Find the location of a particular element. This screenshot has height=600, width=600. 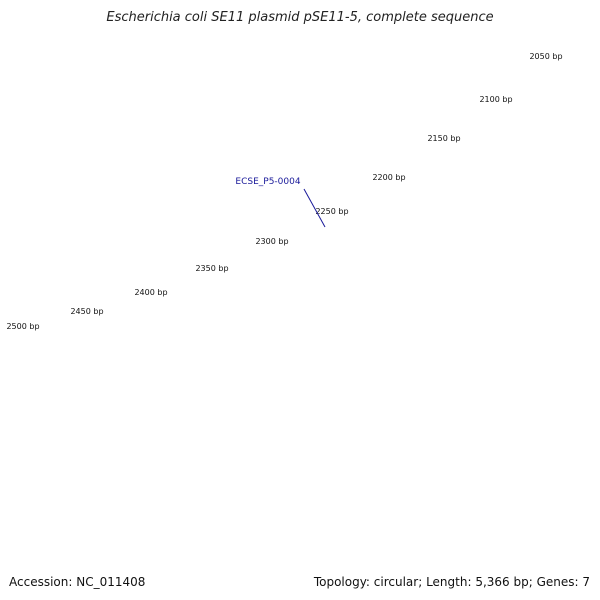

gene-label-ECSE_P5-0004: ECSE_P5-0004 is located at coordinates (267, 182).